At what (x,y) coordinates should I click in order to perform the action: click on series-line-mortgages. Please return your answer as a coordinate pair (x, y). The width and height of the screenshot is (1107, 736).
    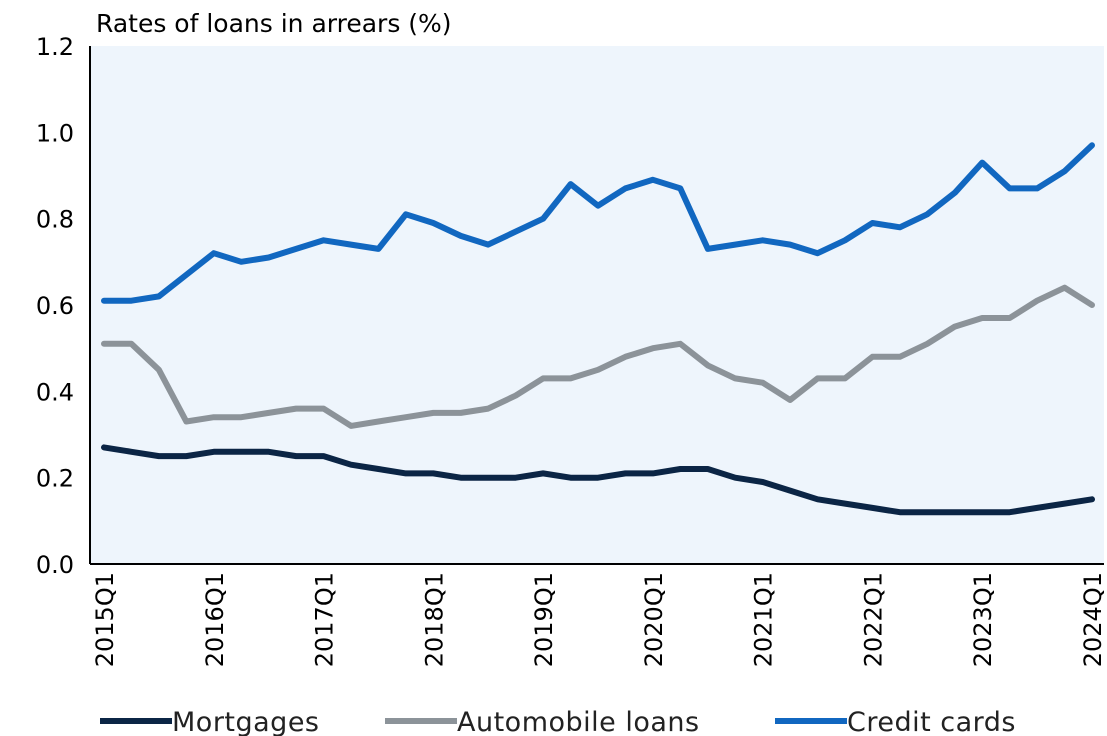
    Looking at the image, I should click on (598, 480).